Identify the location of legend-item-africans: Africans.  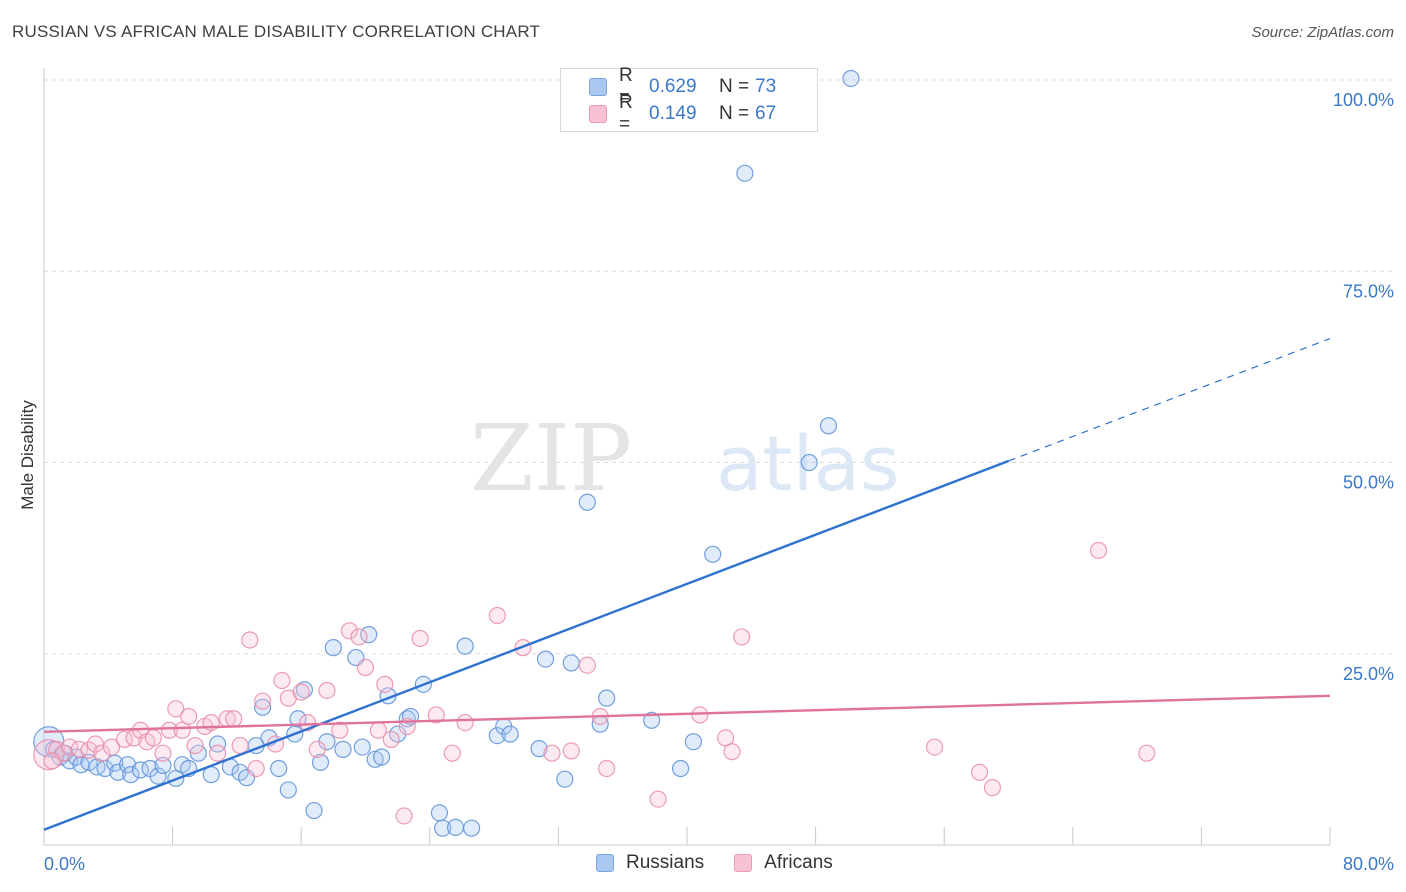
(783, 863).